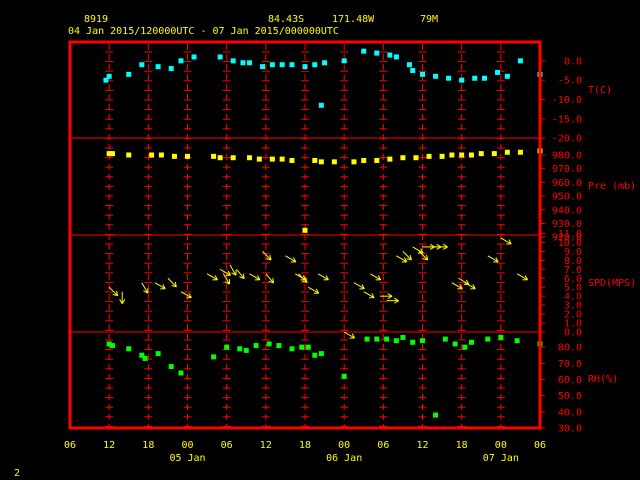 This screenshot has width=640, height=480. What do you see at coordinates (567, 197) in the screenshot?
I see `y-tick-label: 950.0` at bounding box center [567, 197].